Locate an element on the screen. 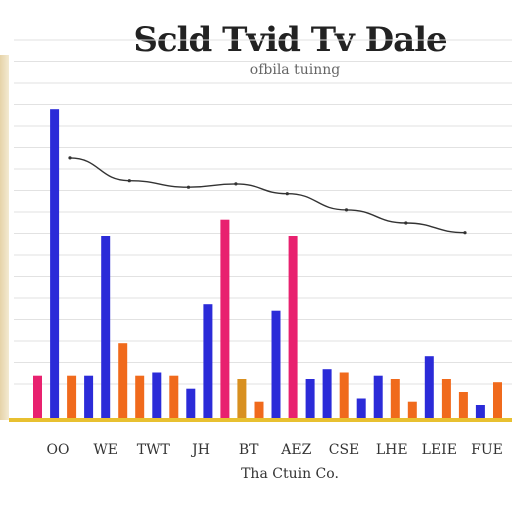 This screenshot has height=512, width=512. left-edge-decoration is located at coordinates (4, 237).